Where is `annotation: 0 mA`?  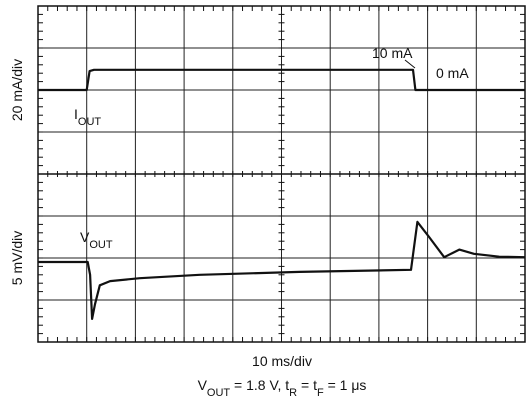
annotation: 0 mA is located at coordinates (452, 73).